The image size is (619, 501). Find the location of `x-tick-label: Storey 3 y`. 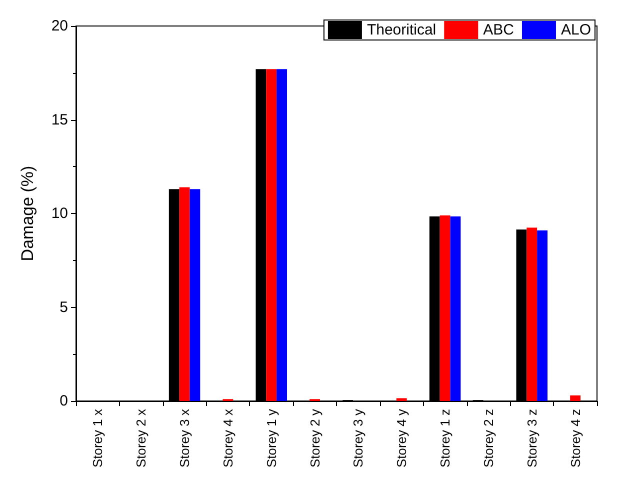

x-tick-label: Storey 3 y is located at coordinates (358, 438).